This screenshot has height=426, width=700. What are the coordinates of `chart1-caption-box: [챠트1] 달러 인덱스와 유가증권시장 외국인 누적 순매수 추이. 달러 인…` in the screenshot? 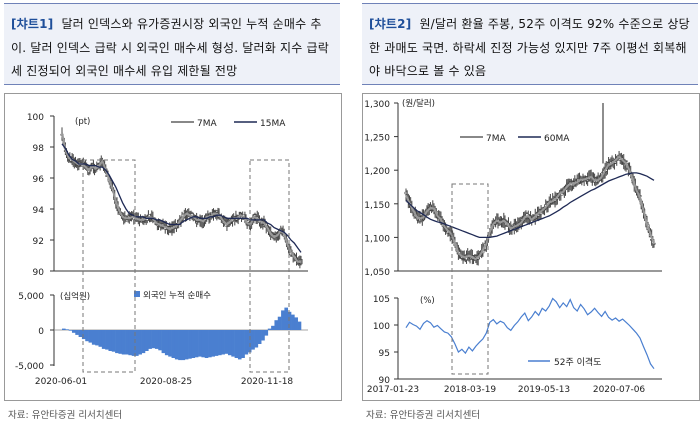 It's located at (172, 44).